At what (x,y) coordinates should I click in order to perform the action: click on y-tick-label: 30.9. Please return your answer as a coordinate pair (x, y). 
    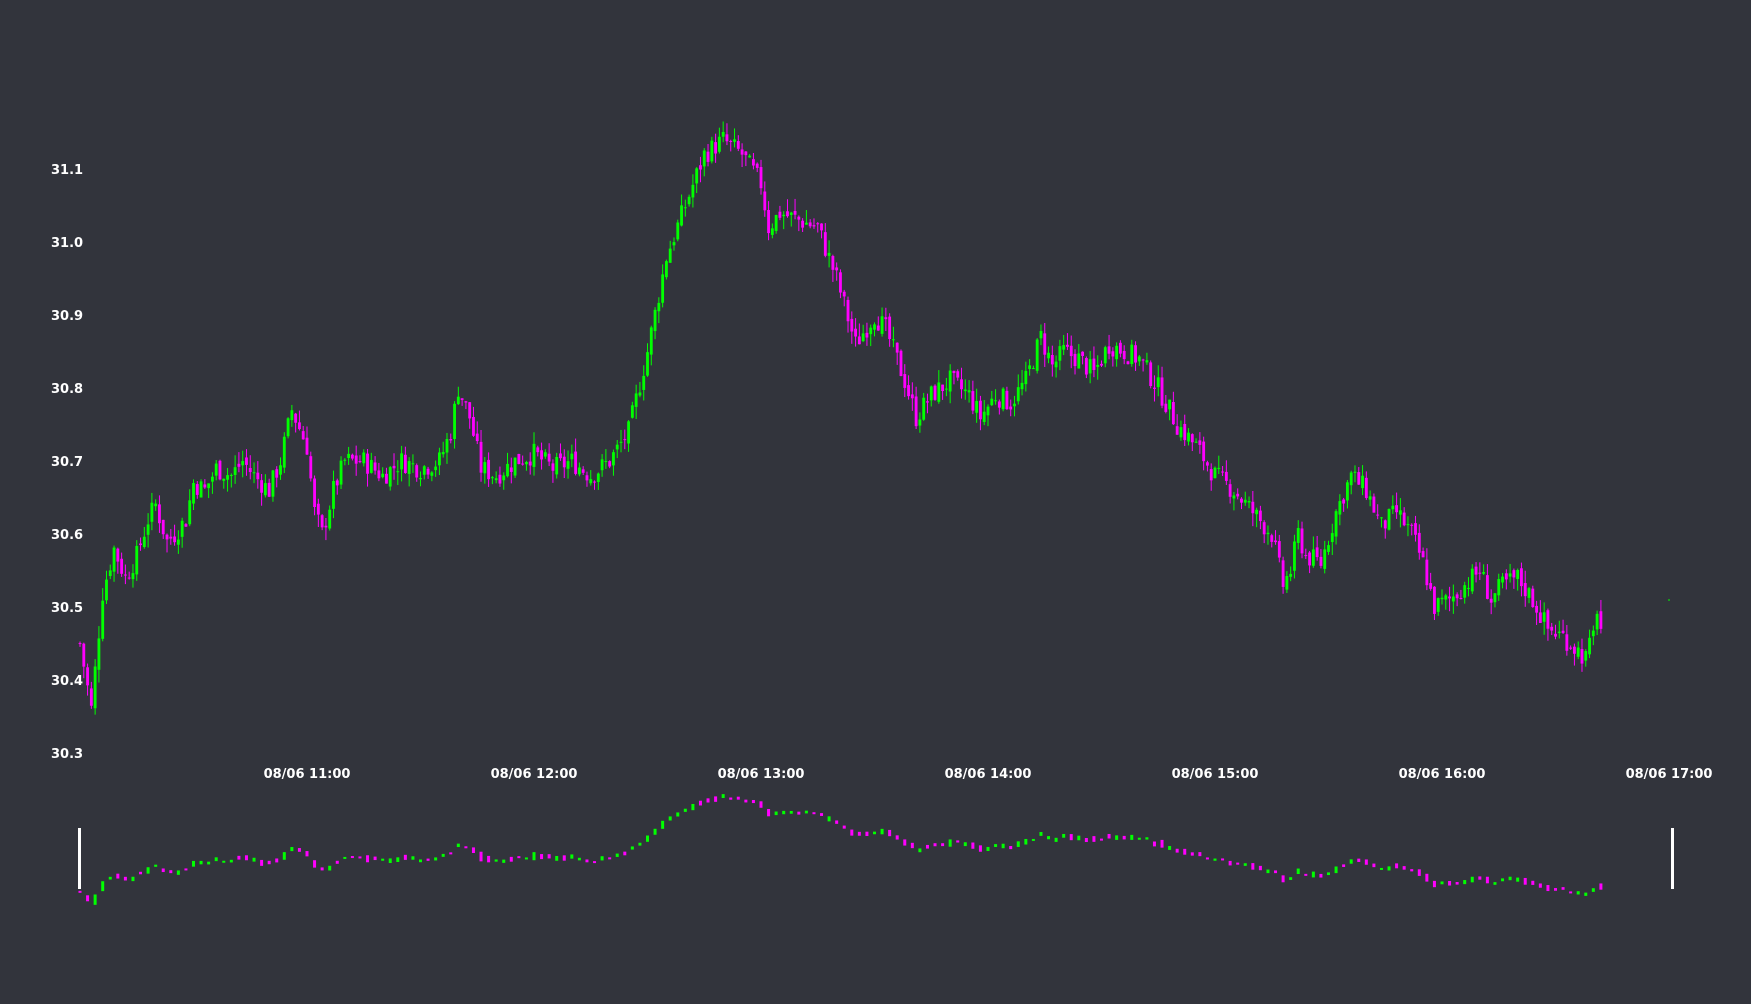
    Looking at the image, I should click on (67, 316).